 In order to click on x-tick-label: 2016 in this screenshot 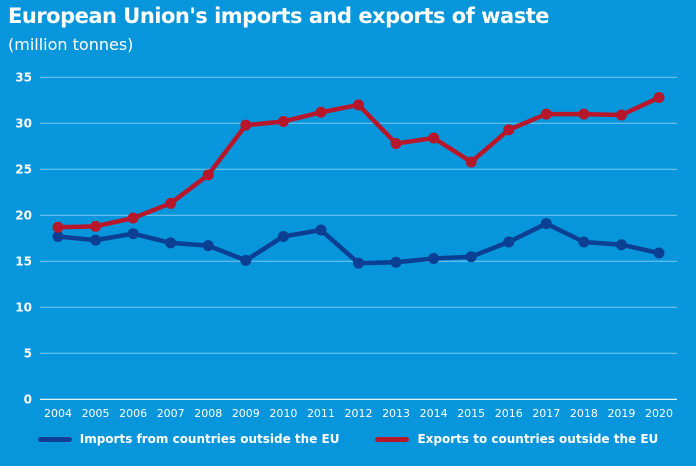, I will do `click(509, 413)`.